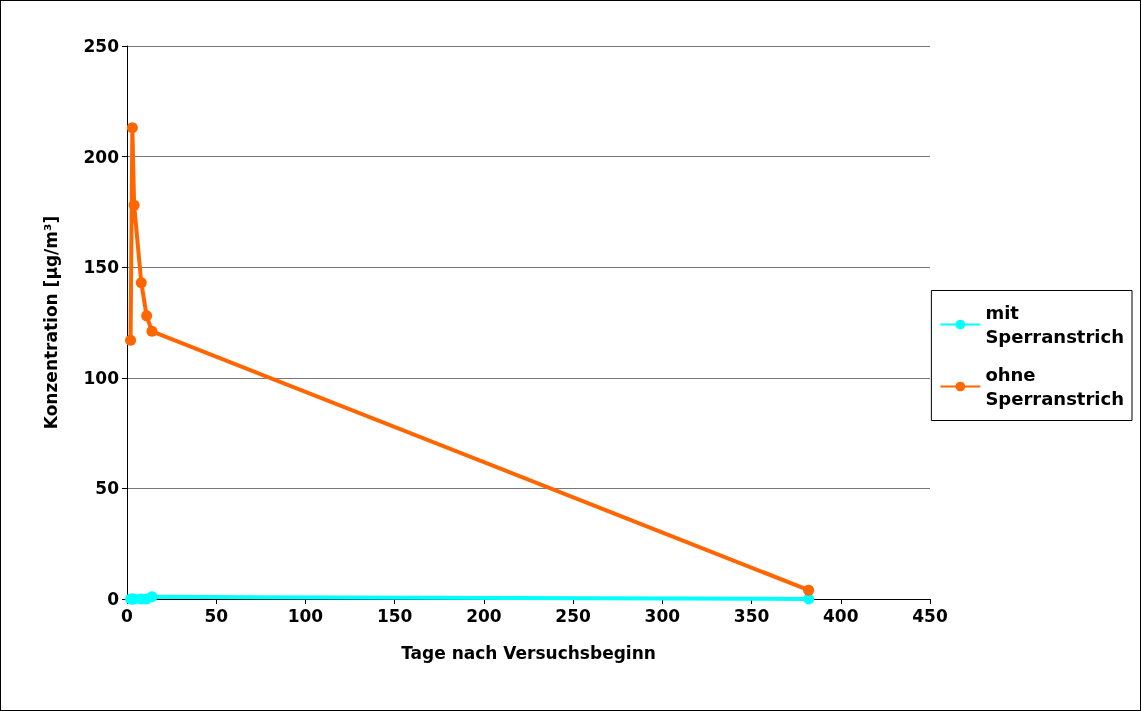 This screenshot has height=711, width=1141. Describe the element at coordinates (127, 615) in the screenshot. I see `x-tick-label: 0` at that location.